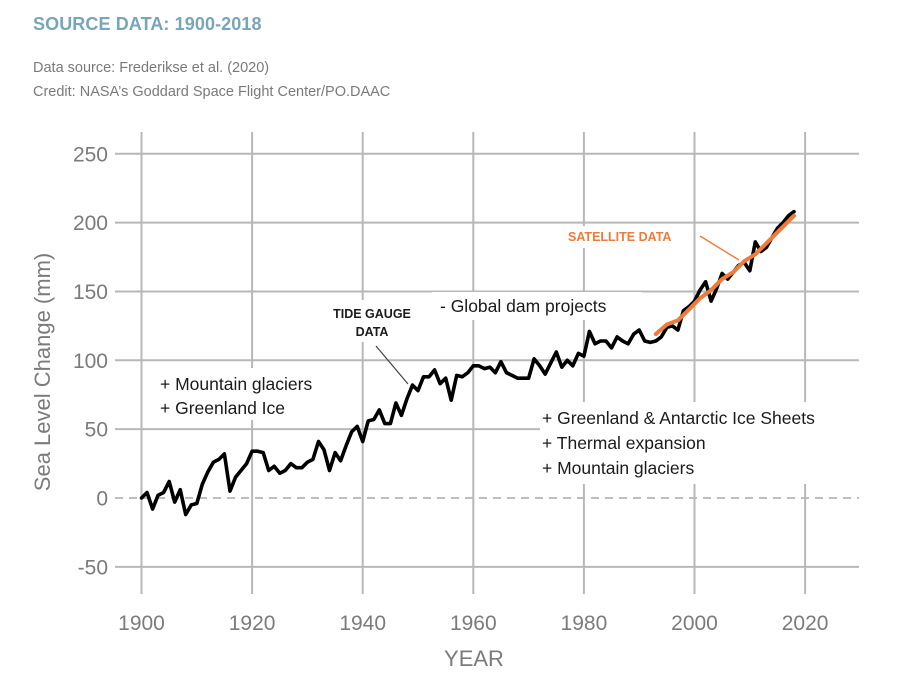 Image resolution: width=907 pixels, height=691 pixels. Describe the element at coordinates (93, 567) in the screenshot. I see `y-tick-label: -50` at that location.